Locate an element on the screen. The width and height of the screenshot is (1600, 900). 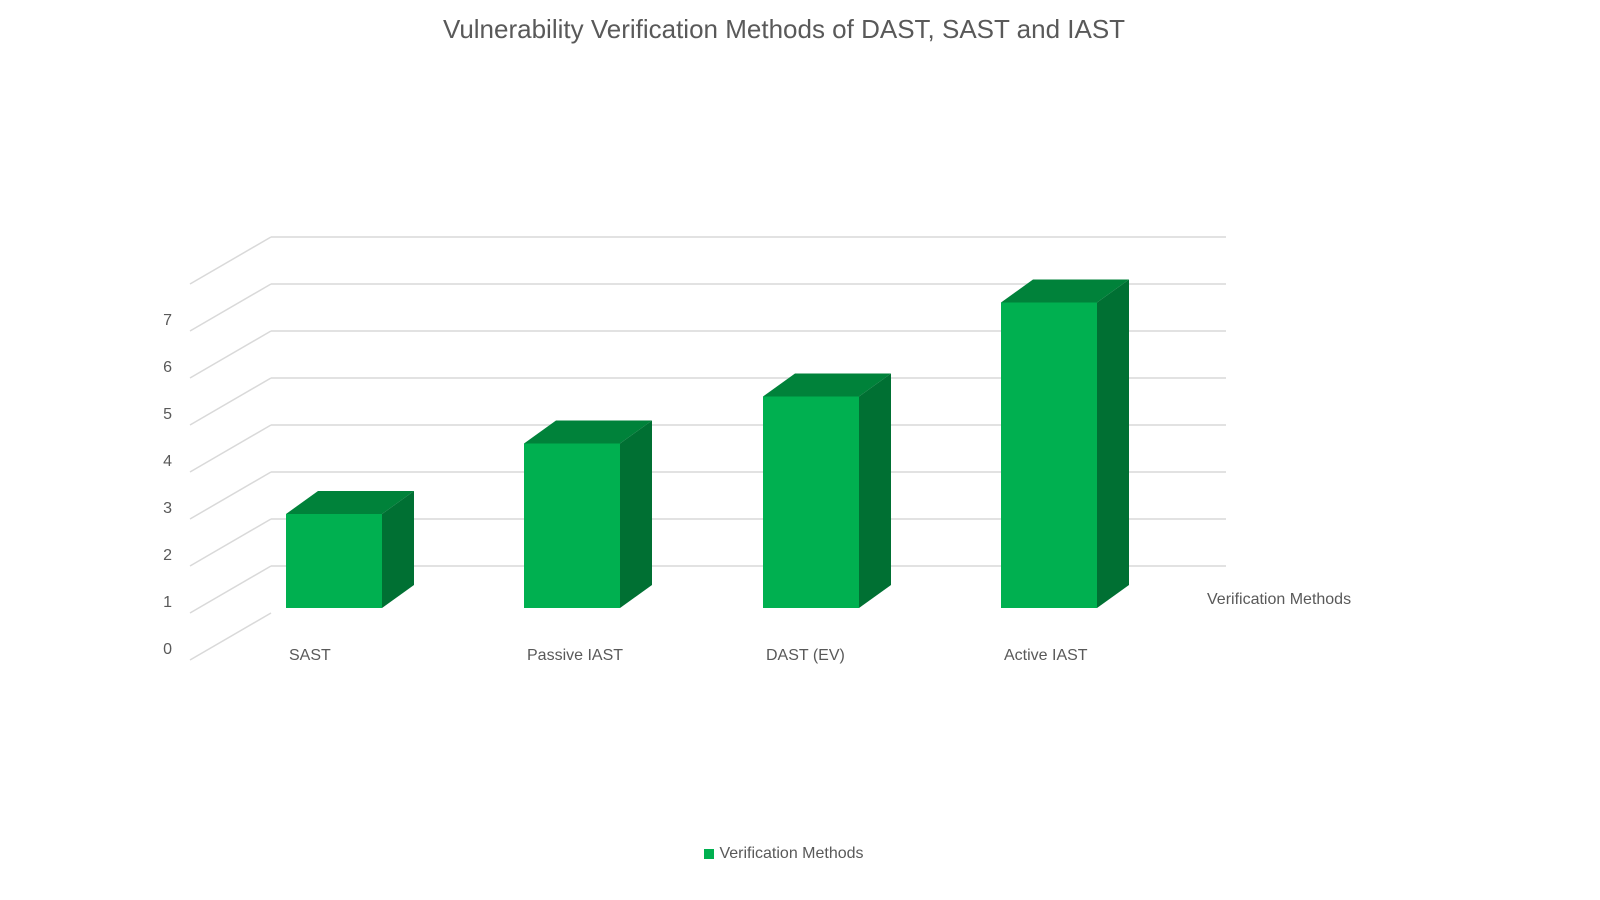
x-category-label: Passive IAST is located at coordinates (575, 655).